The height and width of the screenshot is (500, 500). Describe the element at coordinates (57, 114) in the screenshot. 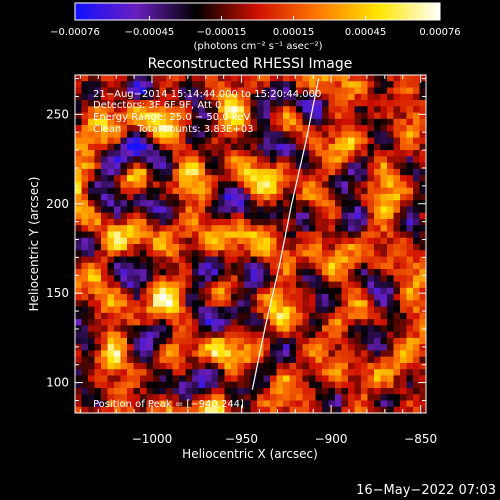

I see `y-tick-label: 250` at that location.